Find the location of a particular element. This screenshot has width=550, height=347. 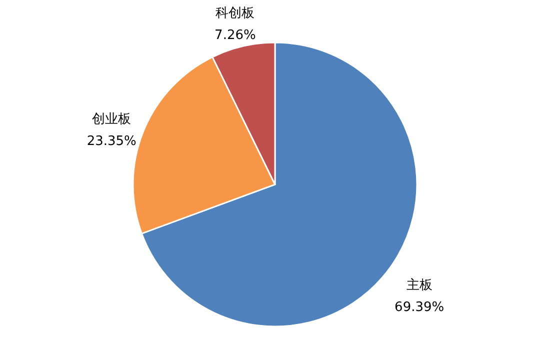

slice-label: 科创板 is located at coordinates (235, 14).